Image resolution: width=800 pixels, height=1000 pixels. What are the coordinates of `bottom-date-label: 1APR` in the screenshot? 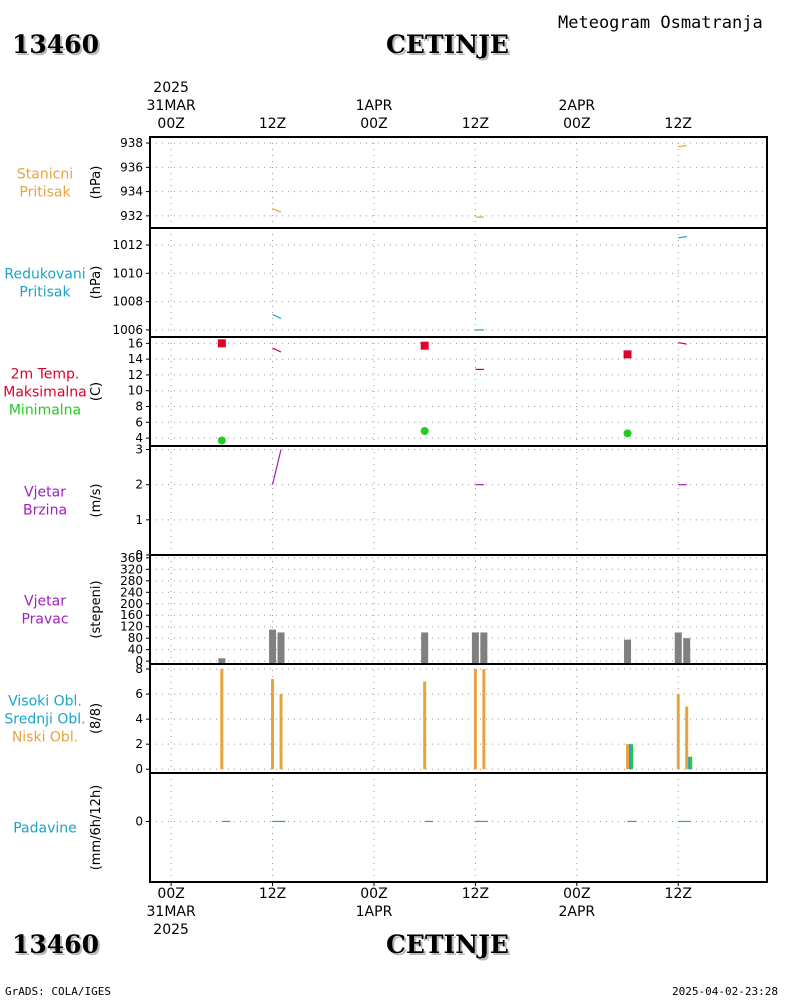 It's located at (374, 912).